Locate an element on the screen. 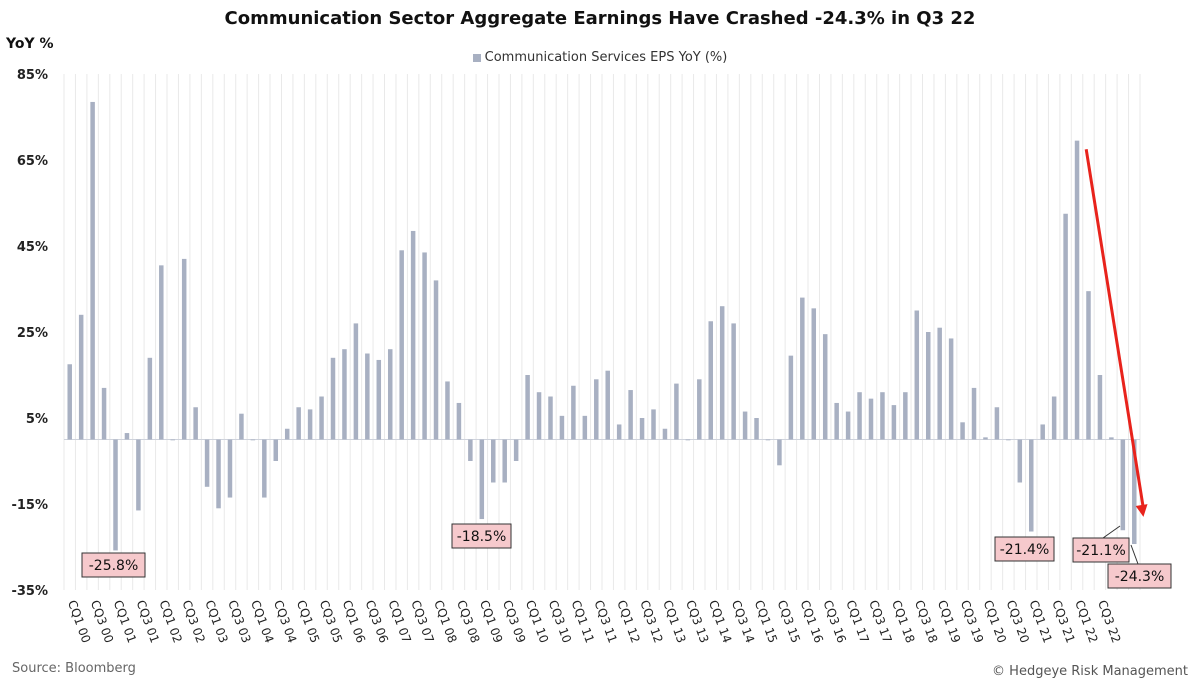 This screenshot has height=686, width=1200. y-tick-label: -15% is located at coordinates (29, 505).